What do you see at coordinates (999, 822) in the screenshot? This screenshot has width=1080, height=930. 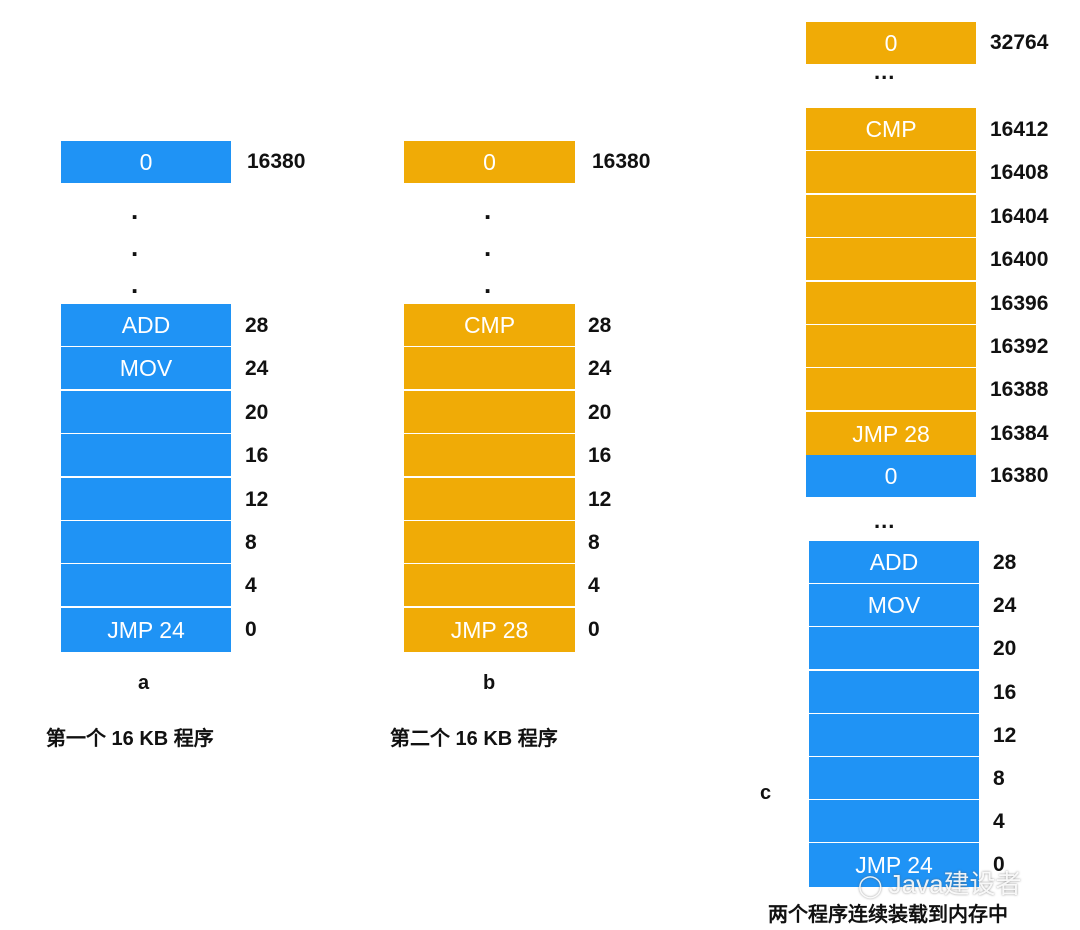 I see `addr-c-blue-6: 4` at bounding box center [999, 822].